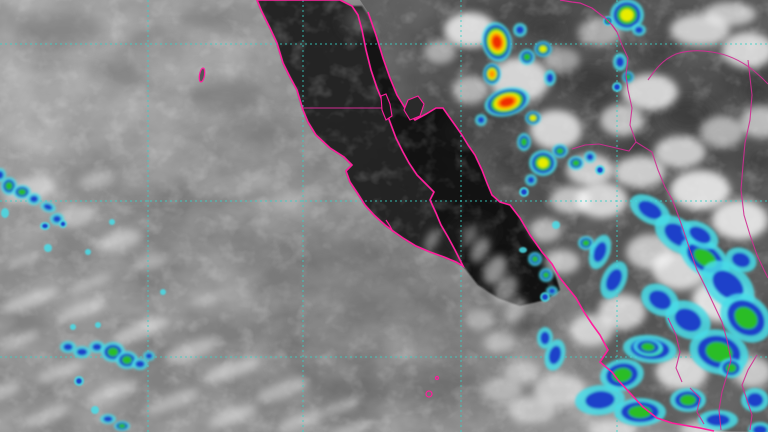 The height and width of the screenshot is (432, 768). What do you see at coordinates (386, 107) in the screenshot?
I see `isla-angel-de-la-guarda` at bounding box center [386, 107].